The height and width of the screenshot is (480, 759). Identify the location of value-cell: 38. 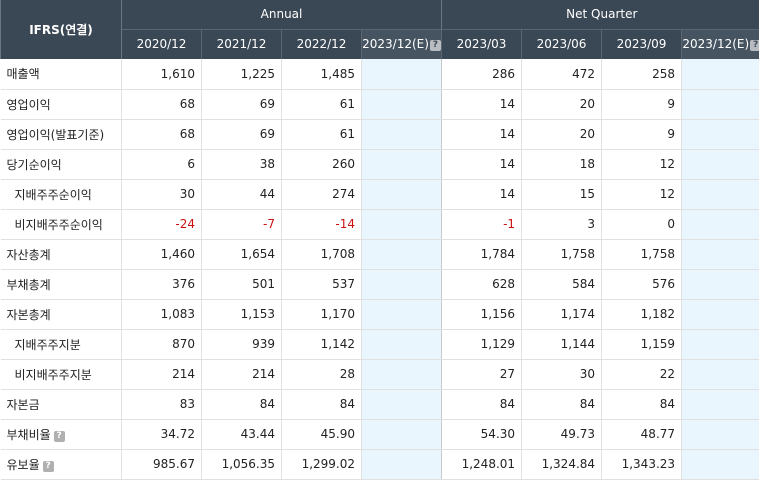
(242, 164).